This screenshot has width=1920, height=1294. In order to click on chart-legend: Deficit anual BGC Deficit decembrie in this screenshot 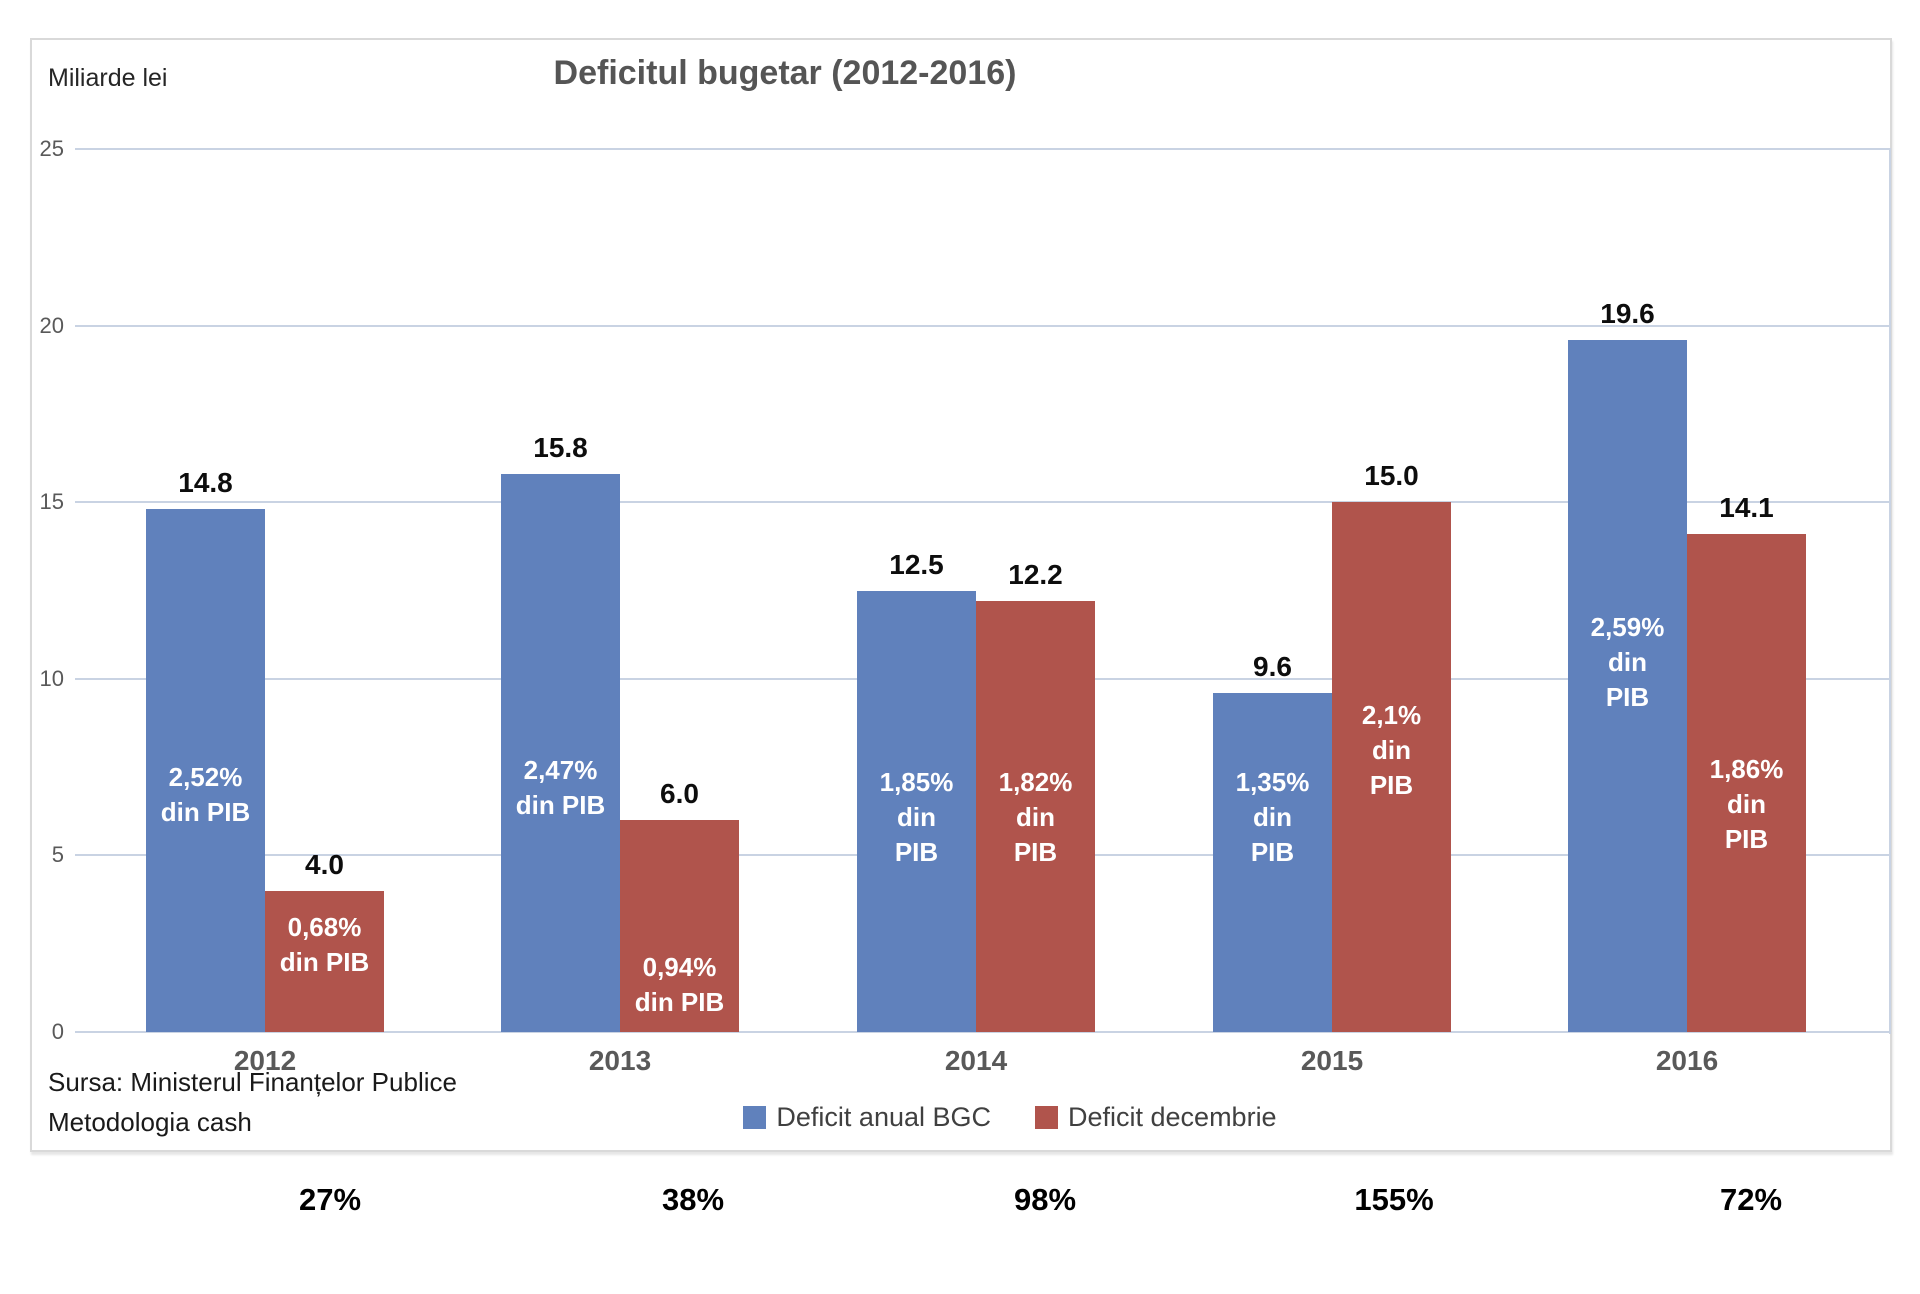, I will do `click(1010, 1117)`.